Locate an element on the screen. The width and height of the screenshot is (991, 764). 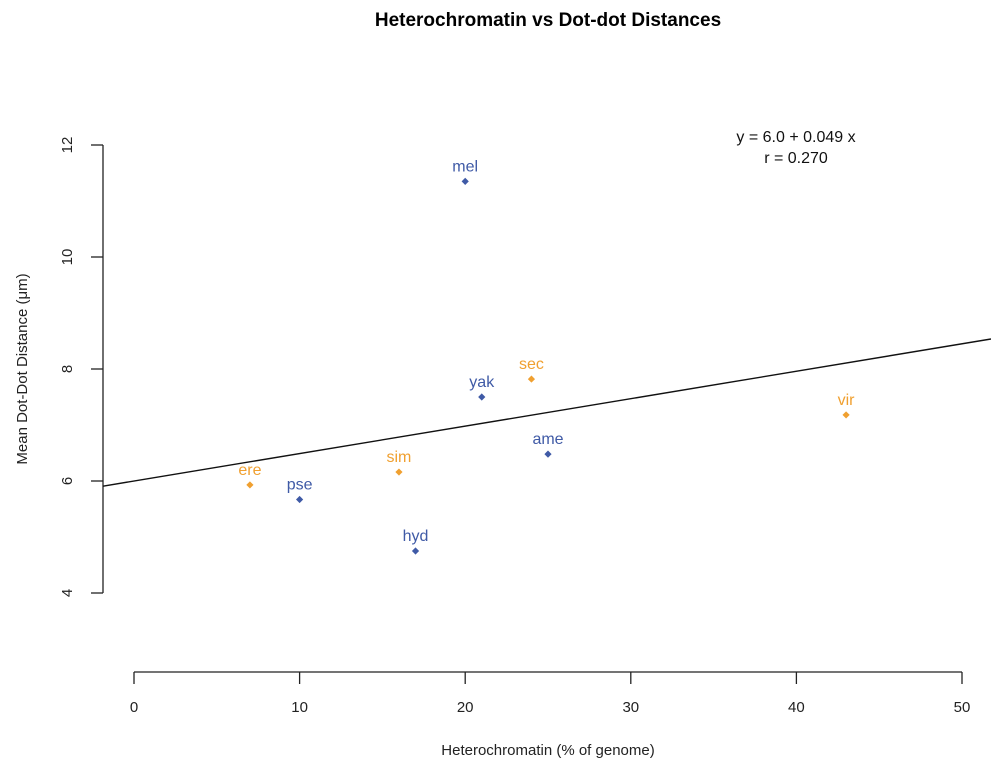
x-axis: 0 10 20 30 40 50 is located at coordinates (550, 693).